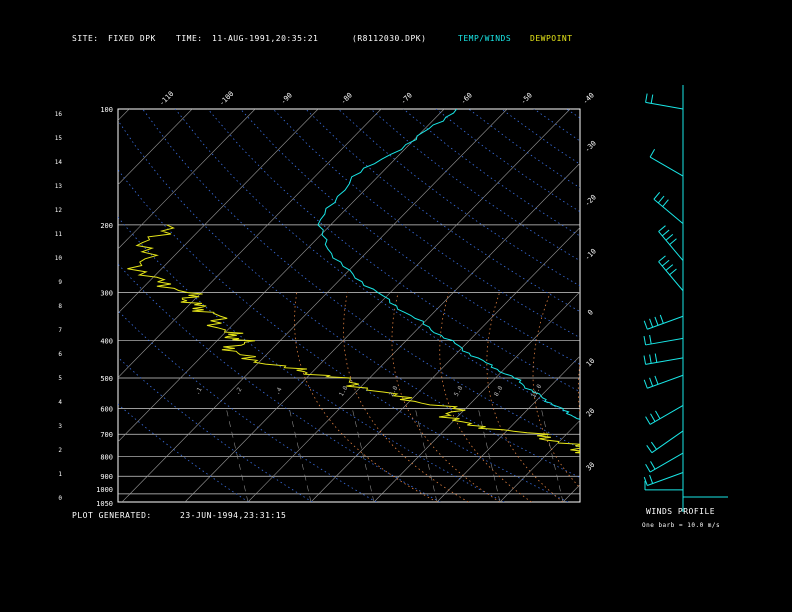  What do you see at coordinates (591, 467) in the screenshot?
I see `isotherm-right-label: 30` at bounding box center [591, 467].